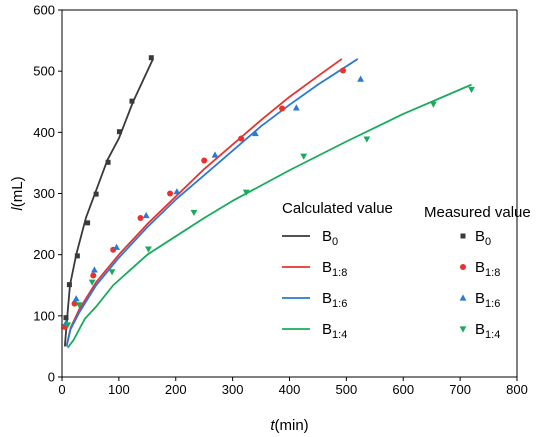 The image size is (550, 437). Describe the element at coordinates (330, 238) in the screenshot. I see `legend-label-calculated-b0: B0` at that location.